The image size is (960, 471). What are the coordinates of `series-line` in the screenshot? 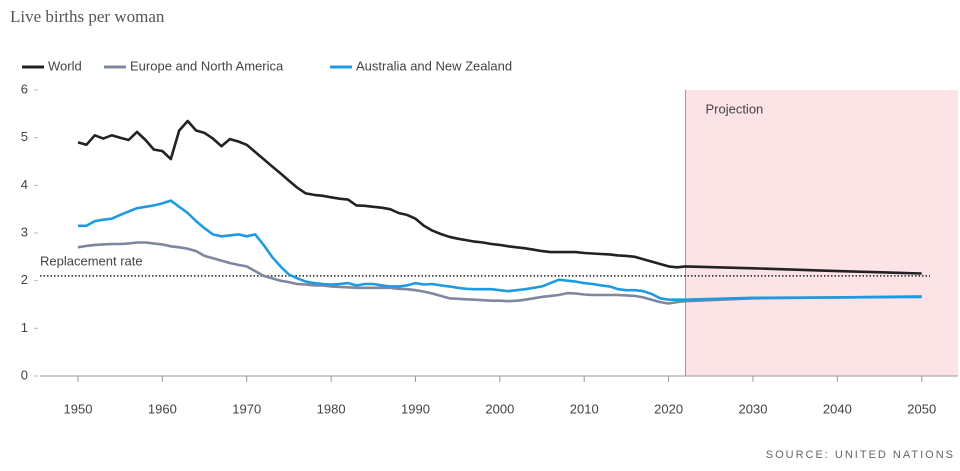 It's located at (499, 273).